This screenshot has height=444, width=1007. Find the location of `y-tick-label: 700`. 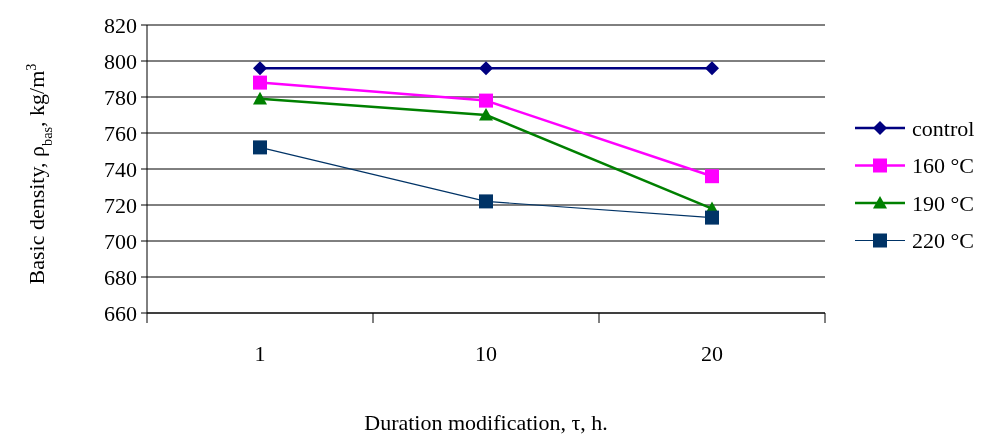

y-tick-label: 700 is located at coordinates (120, 241).